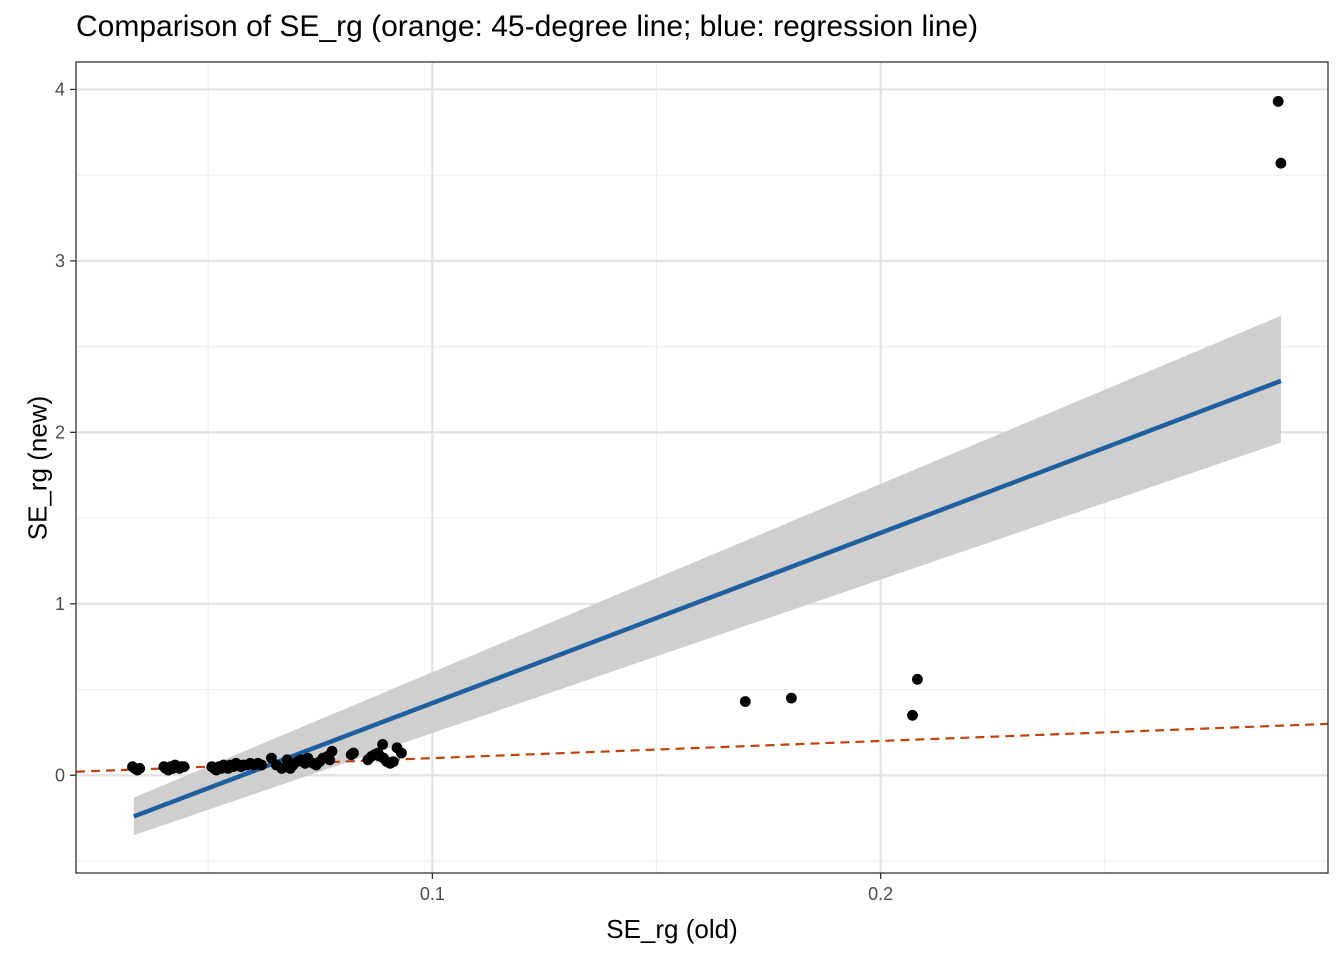 This screenshot has width=1344, height=960. What do you see at coordinates (60, 432) in the screenshot?
I see `y-tick-label: 2` at bounding box center [60, 432].